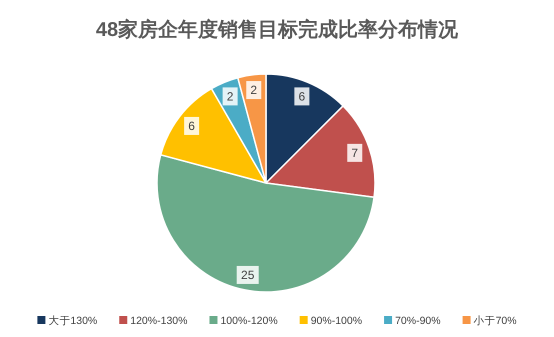  What do you see at coordinates (418, 321) in the screenshot?
I see `legend-label: 70%-90%` at bounding box center [418, 321].